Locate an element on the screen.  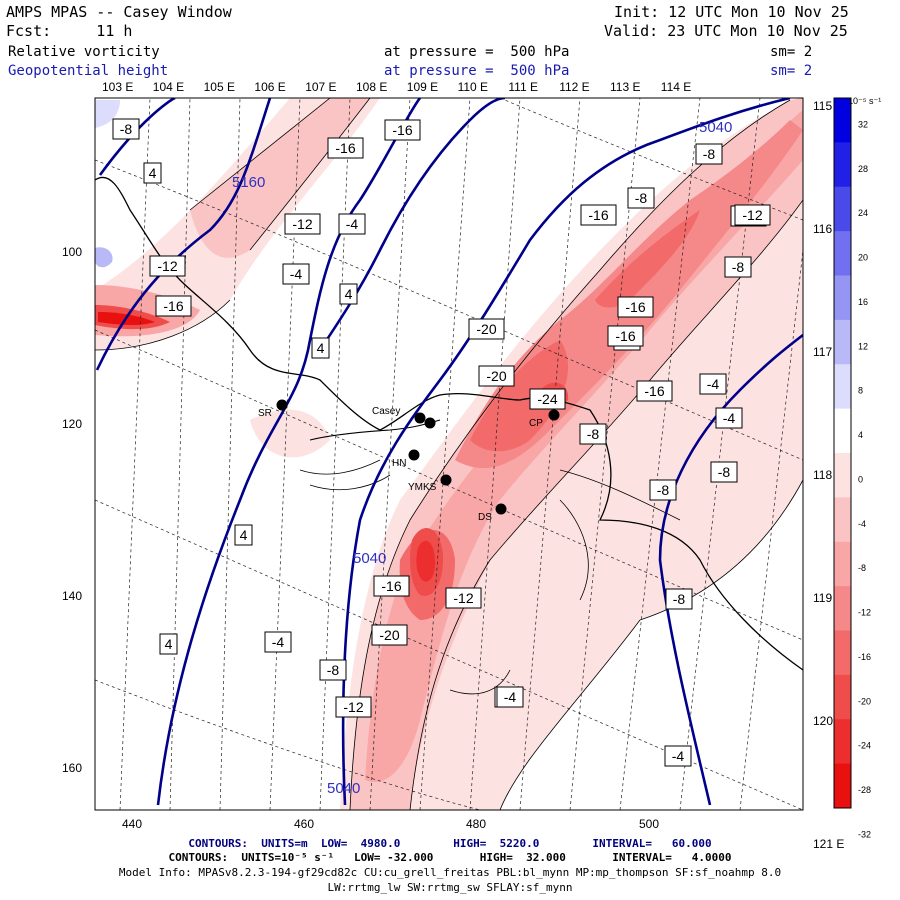
svg-text: SR is located at coordinates (265, 413).